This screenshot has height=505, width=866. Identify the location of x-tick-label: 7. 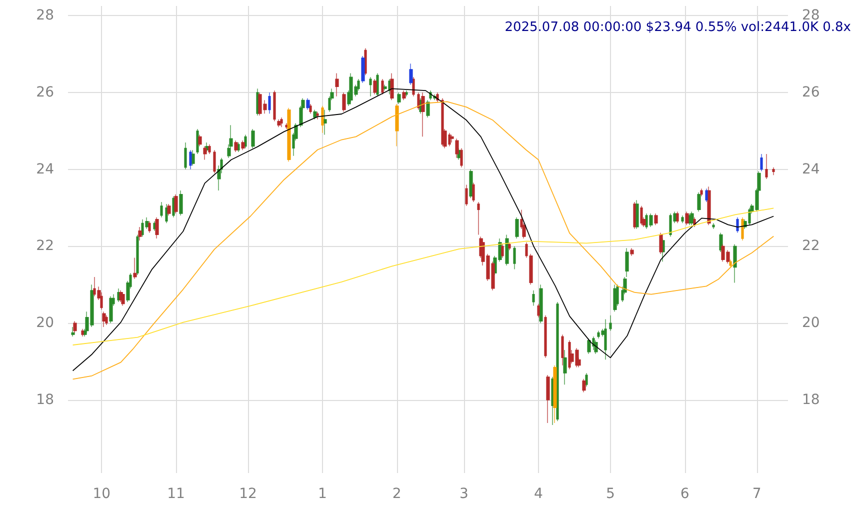
(757, 494).